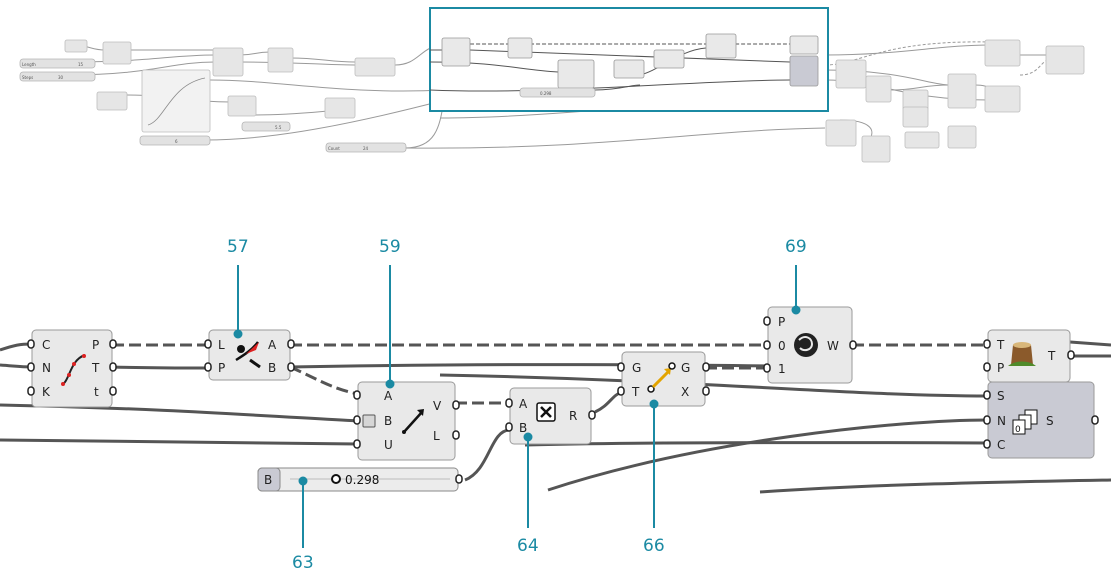 This screenshot has height=570, width=1111. I want to click on vector-two-point-component: A B U V L, so click(406, 421).